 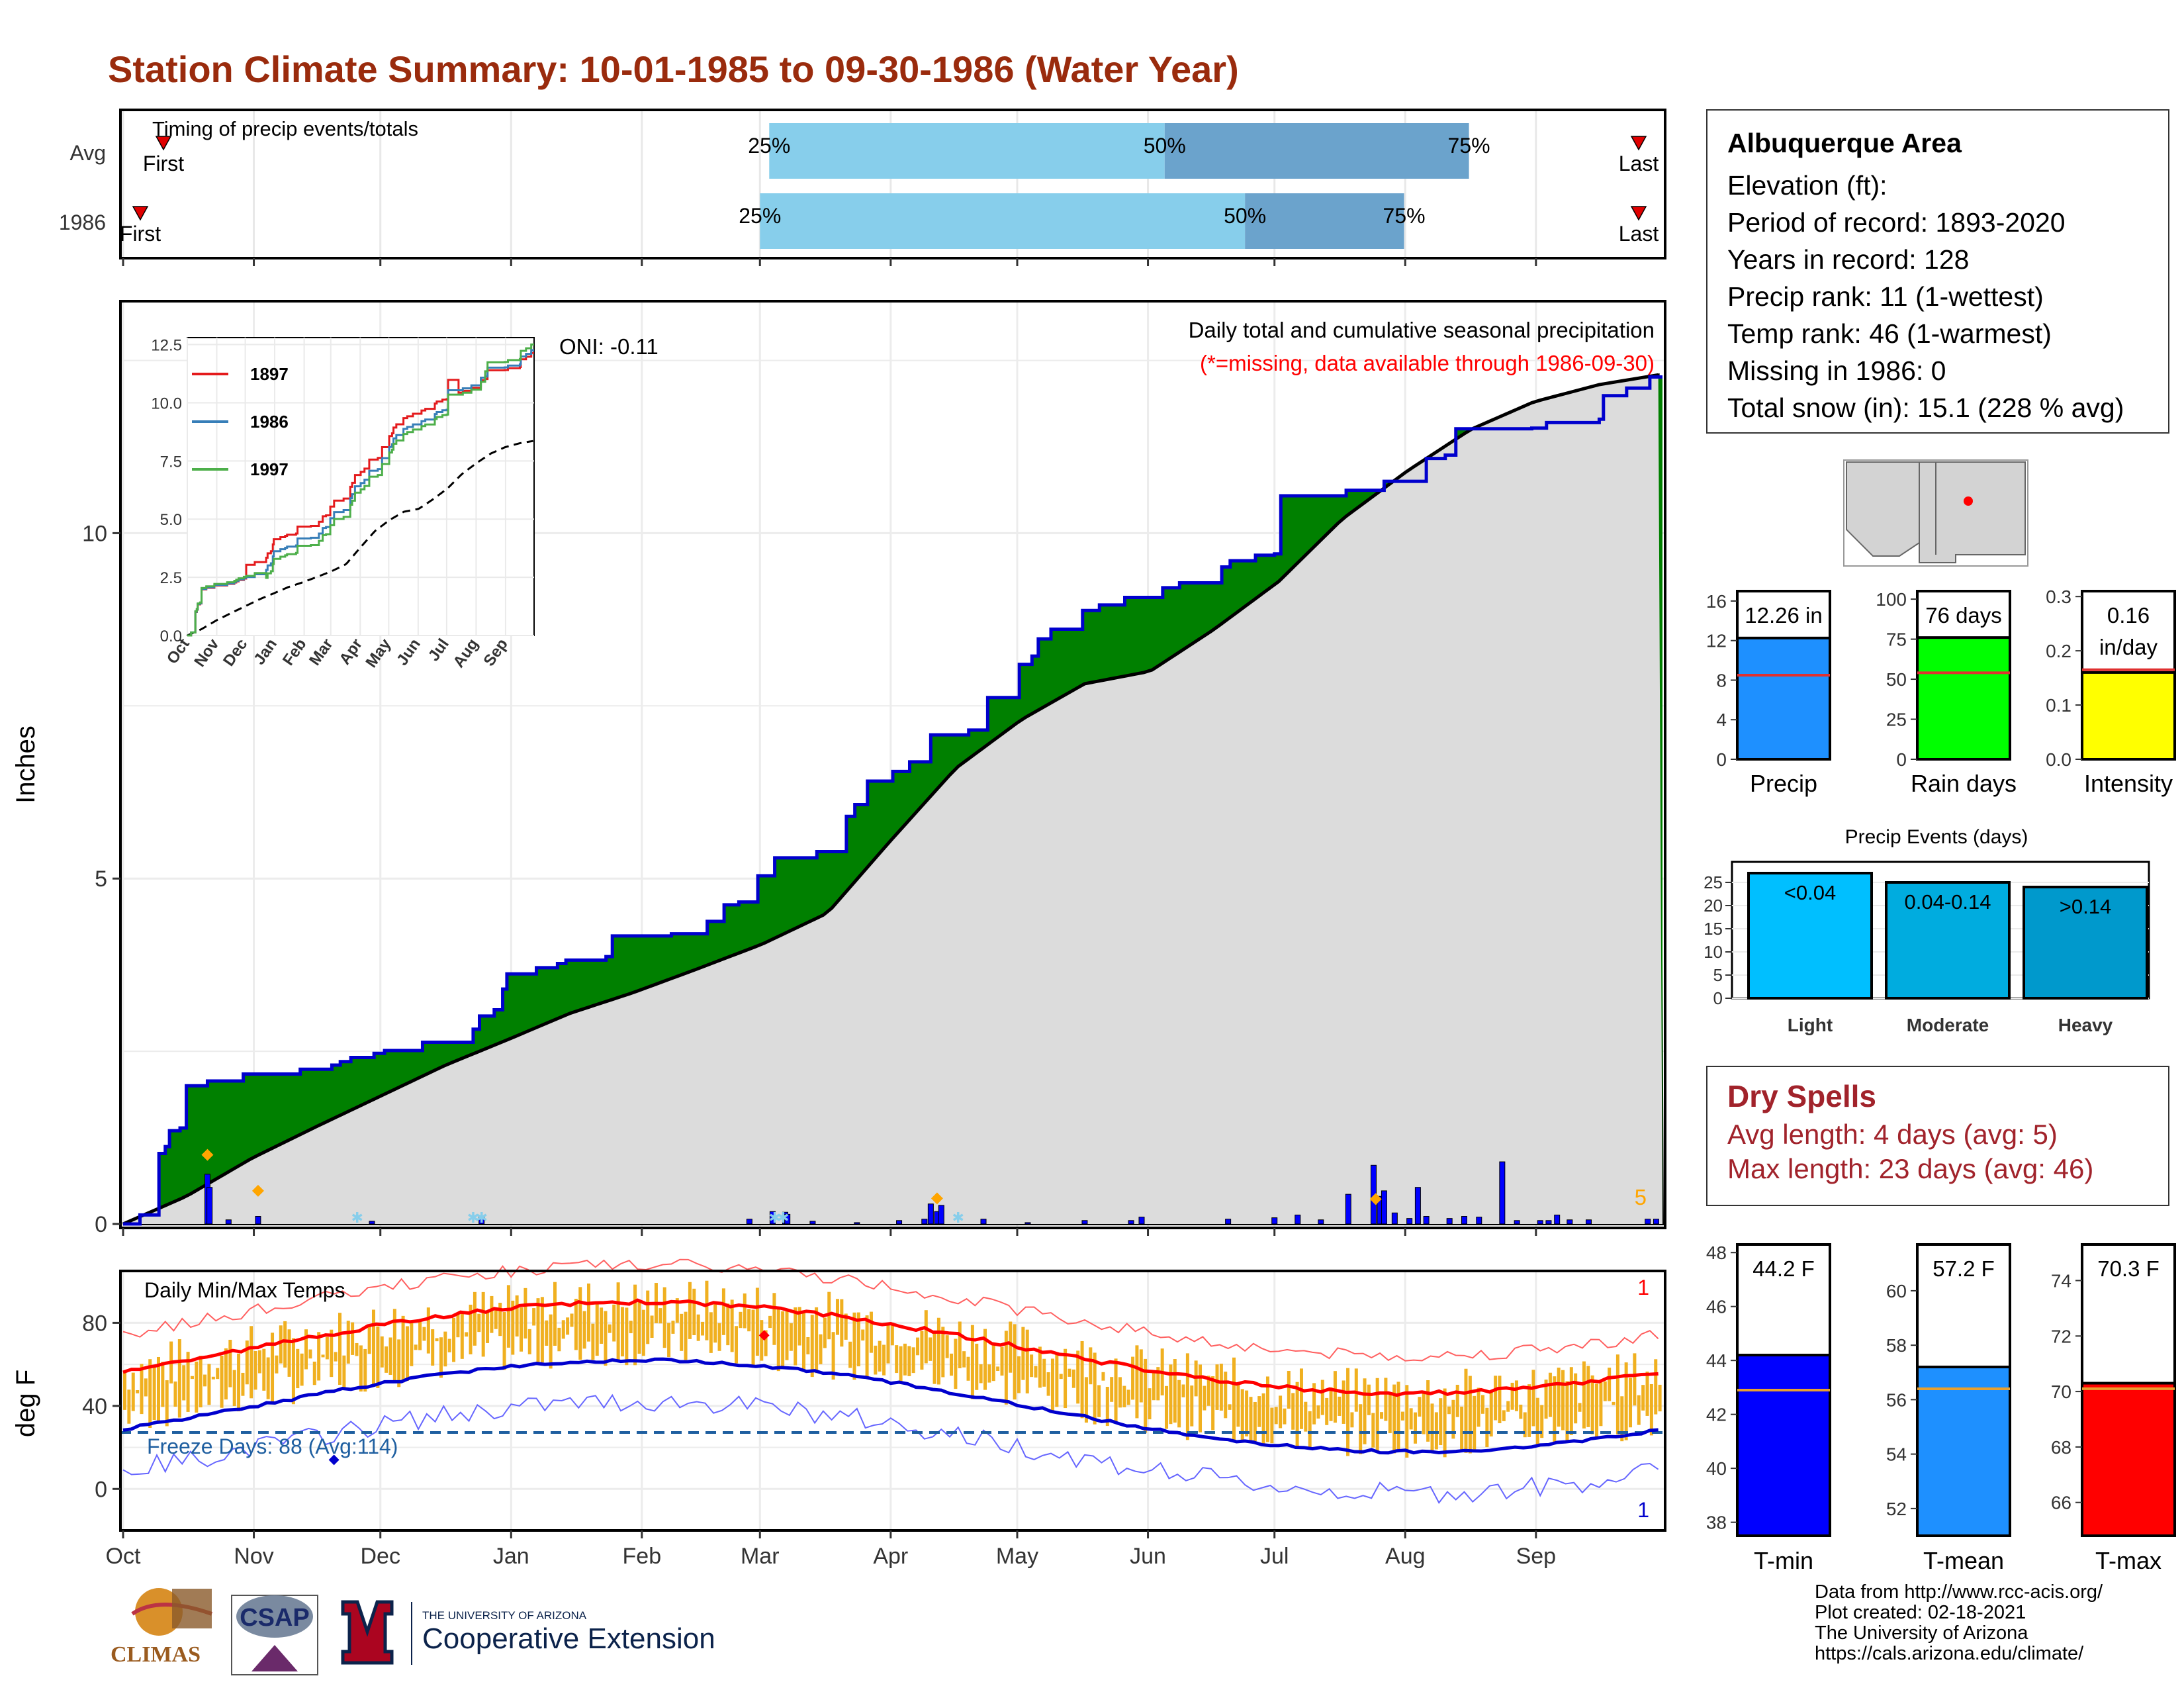 I want to click on csap-logo: CSAP, so click(x=274, y=1635).